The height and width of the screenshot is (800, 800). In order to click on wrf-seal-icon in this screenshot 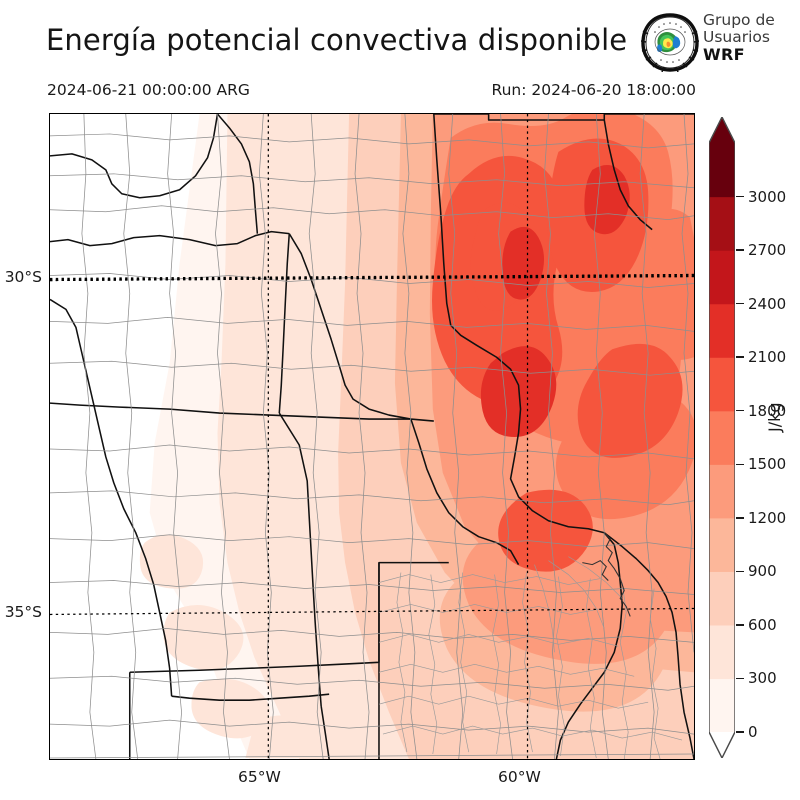, I will do `click(670, 42)`.